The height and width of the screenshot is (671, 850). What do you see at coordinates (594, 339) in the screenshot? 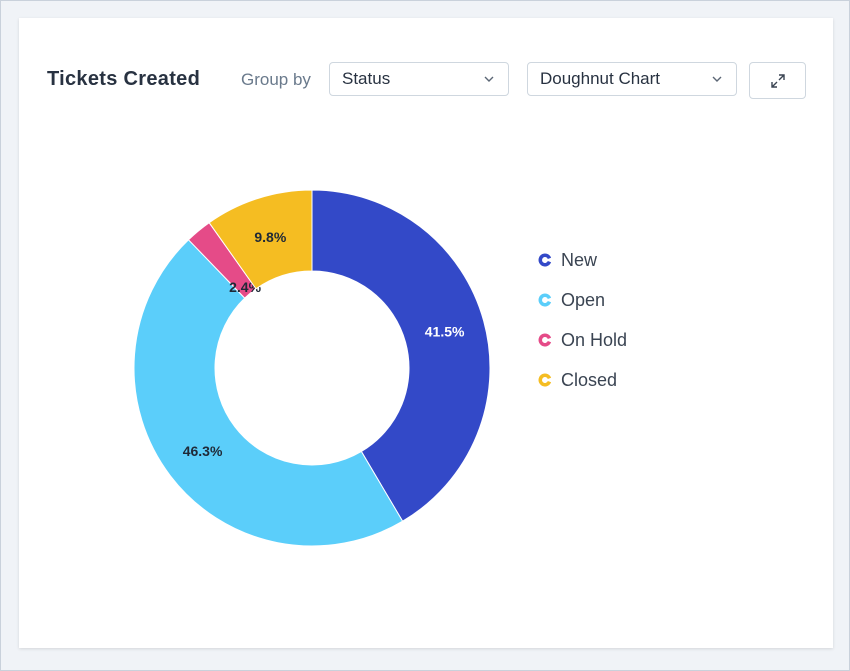
I see `legend-label: On Hold` at bounding box center [594, 339].